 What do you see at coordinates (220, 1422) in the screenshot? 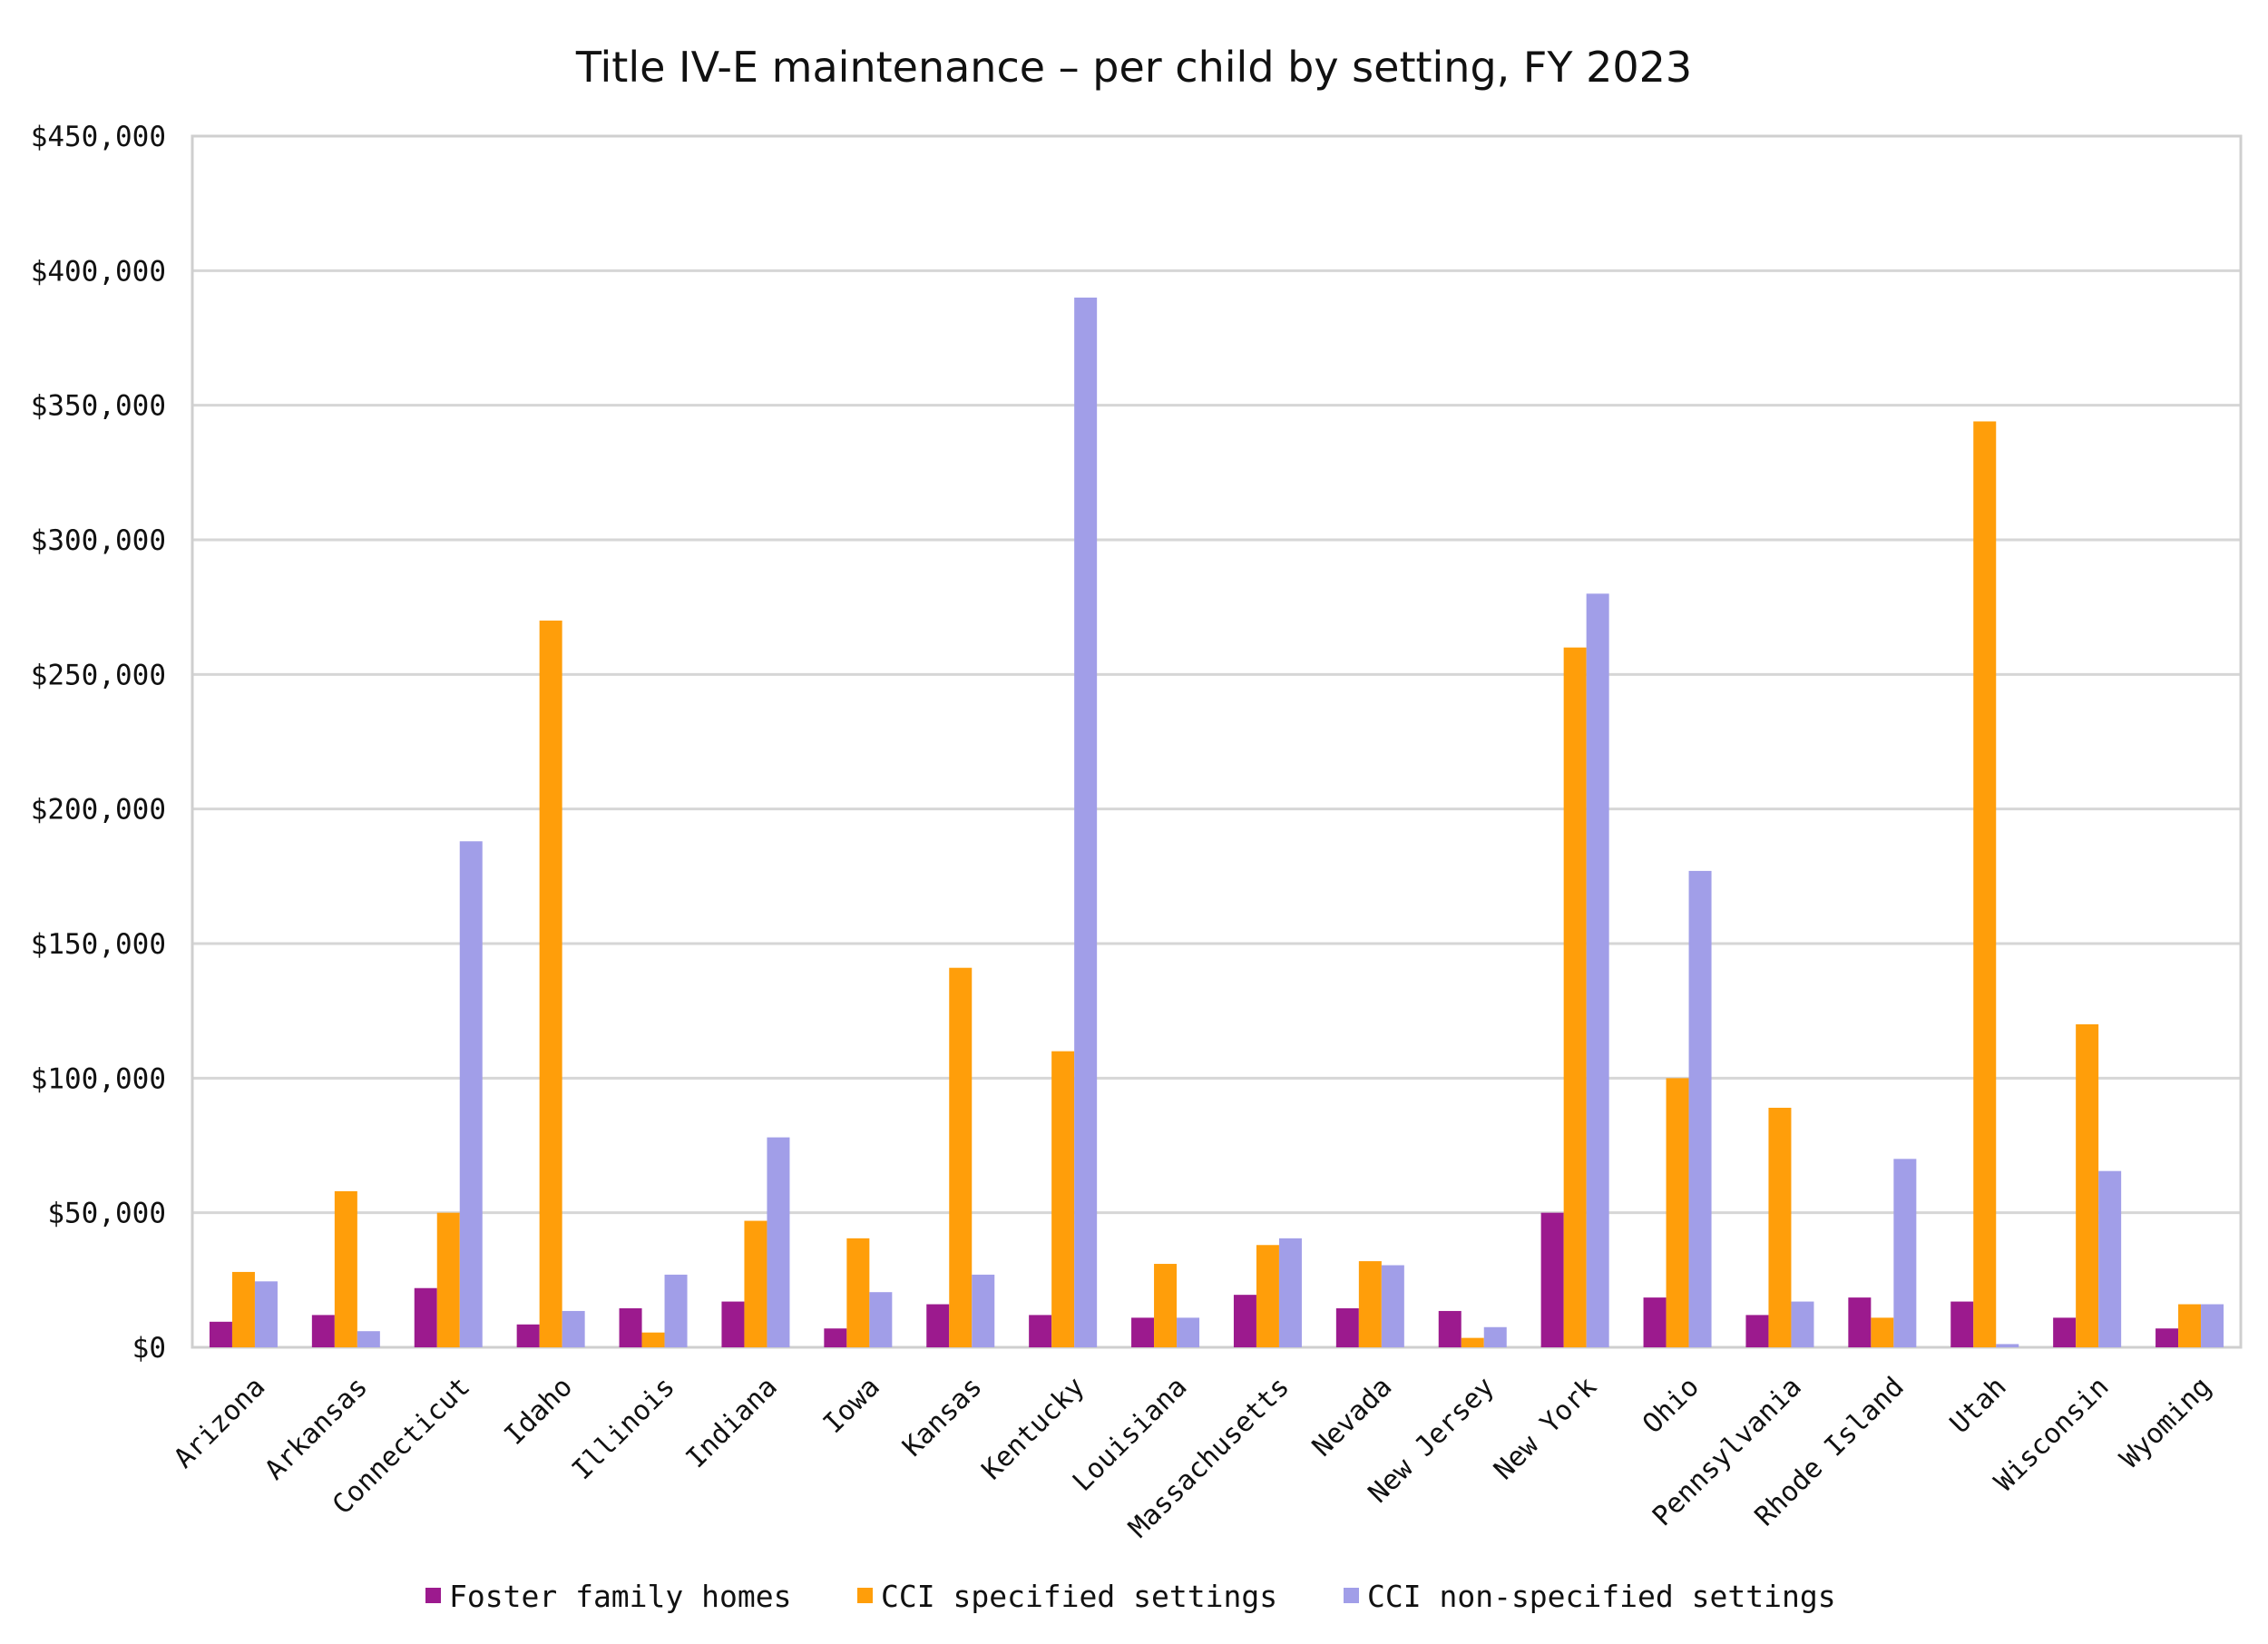
I see `x-tick-label: Arizona` at bounding box center [220, 1422].